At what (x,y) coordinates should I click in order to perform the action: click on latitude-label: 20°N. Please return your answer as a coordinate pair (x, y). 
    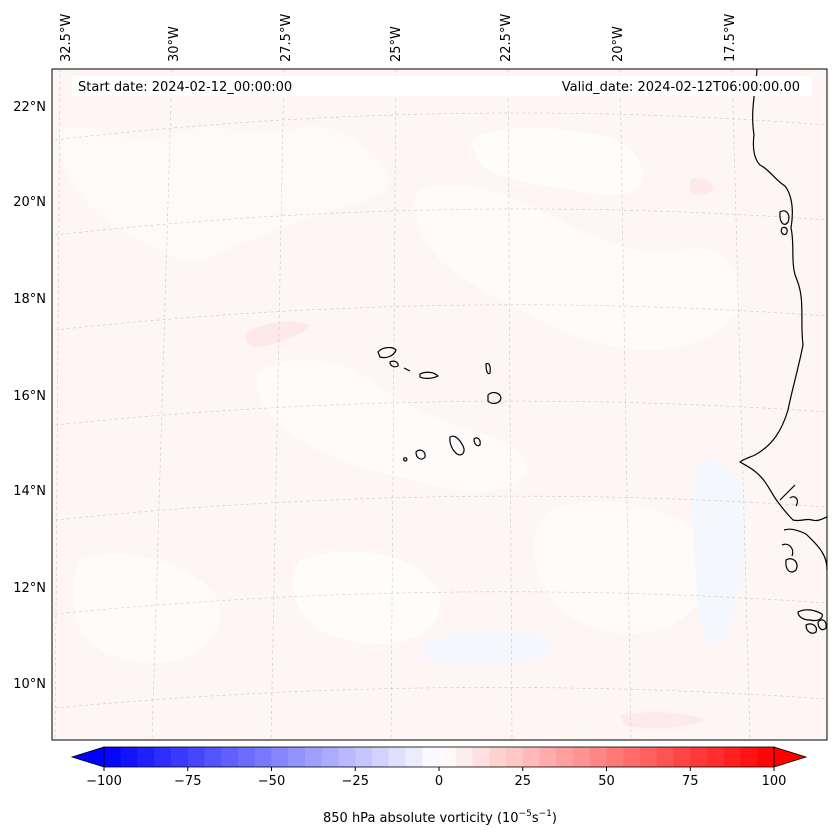
    Looking at the image, I should click on (29, 202).